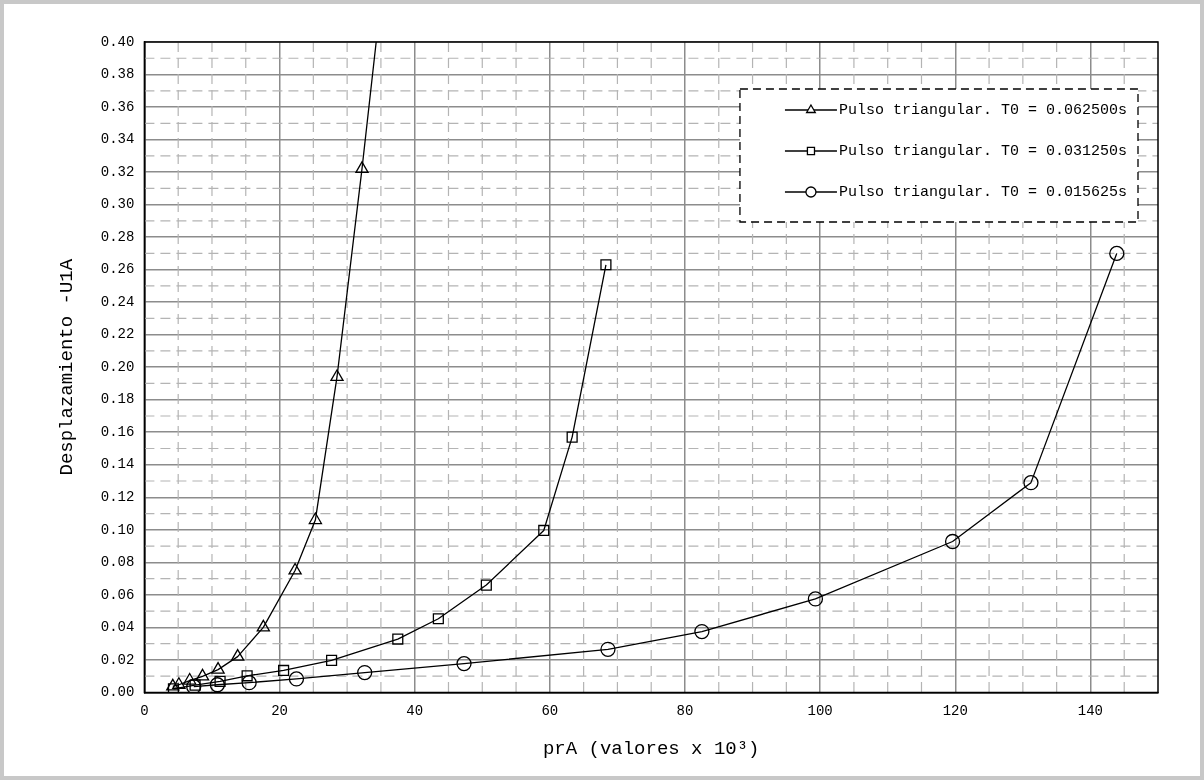  Describe the element at coordinates (550, 710) in the screenshot. I see `x-tick-label: 60` at that location.